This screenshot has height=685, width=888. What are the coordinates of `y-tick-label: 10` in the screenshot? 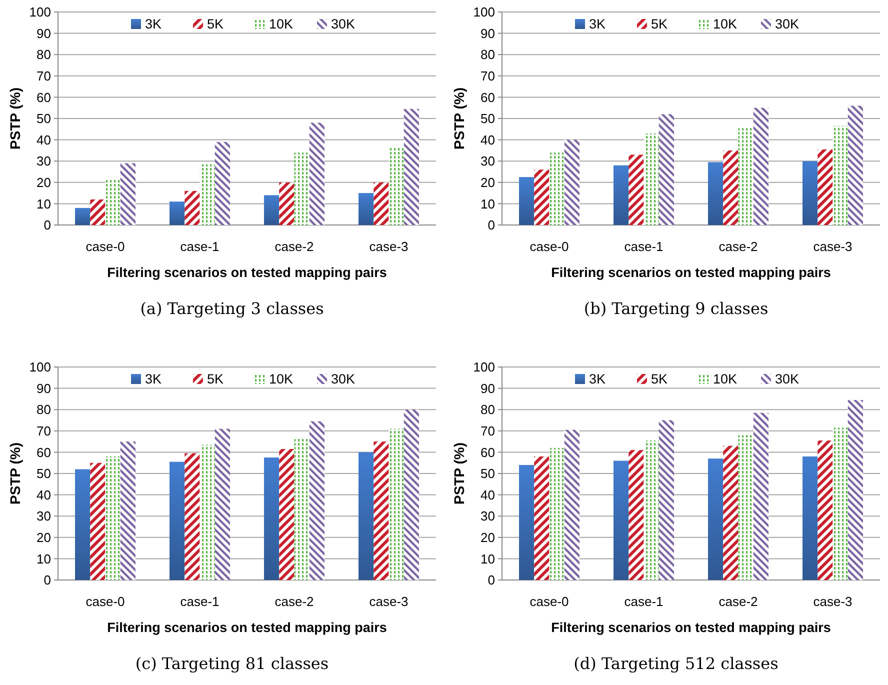 It's located at (43, 558).